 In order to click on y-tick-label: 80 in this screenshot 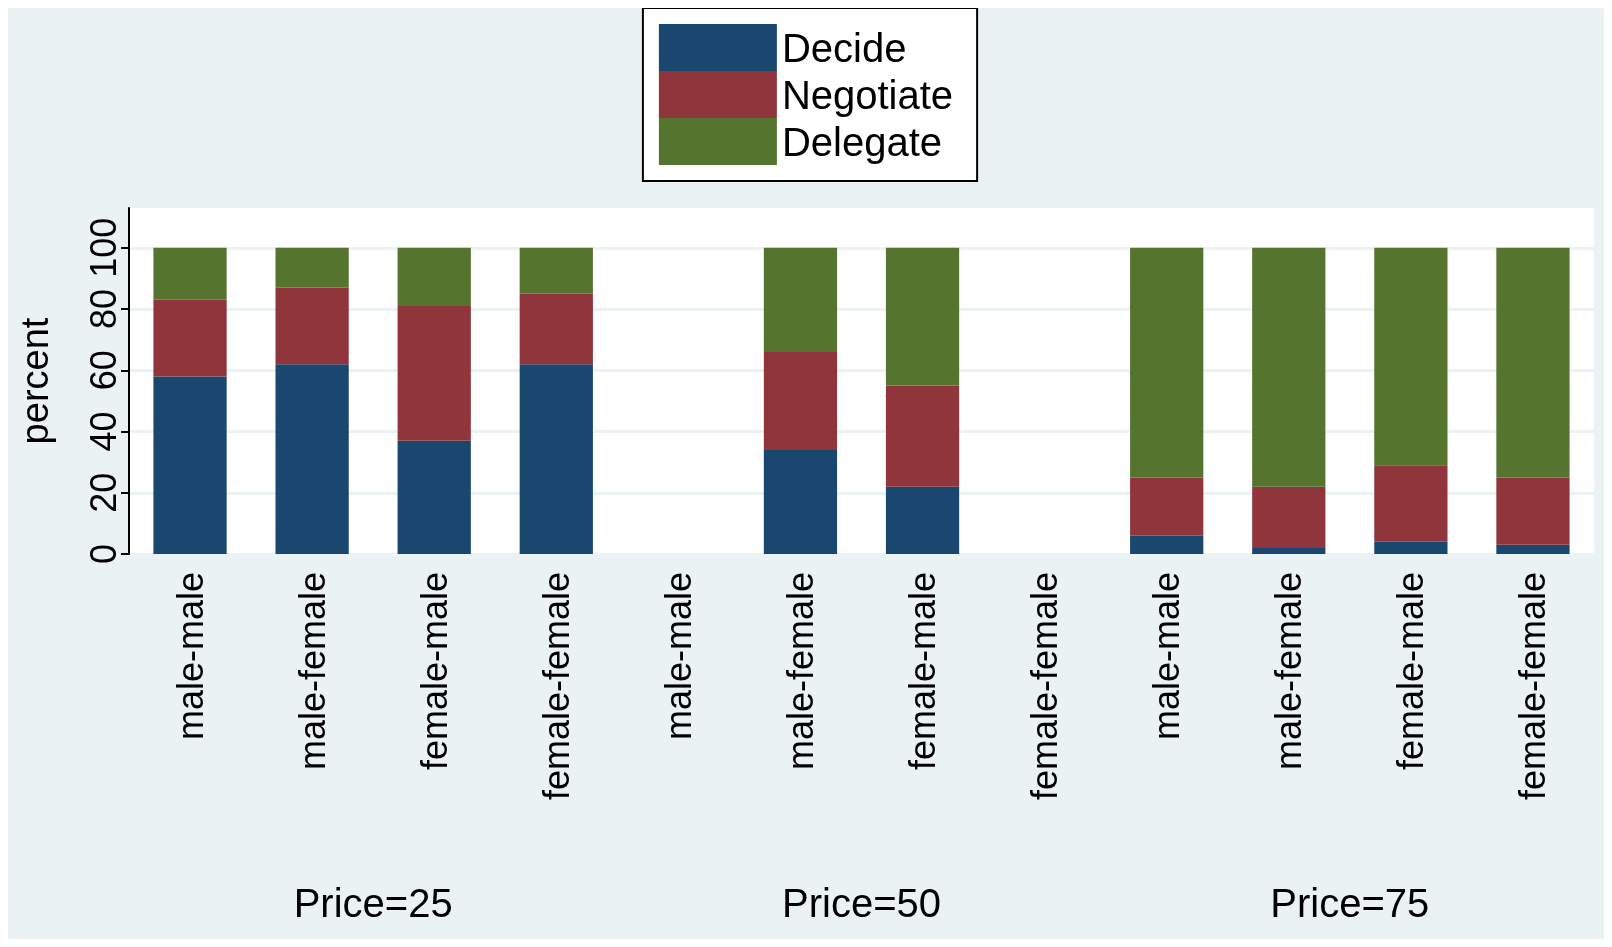, I will do `click(103, 309)`.